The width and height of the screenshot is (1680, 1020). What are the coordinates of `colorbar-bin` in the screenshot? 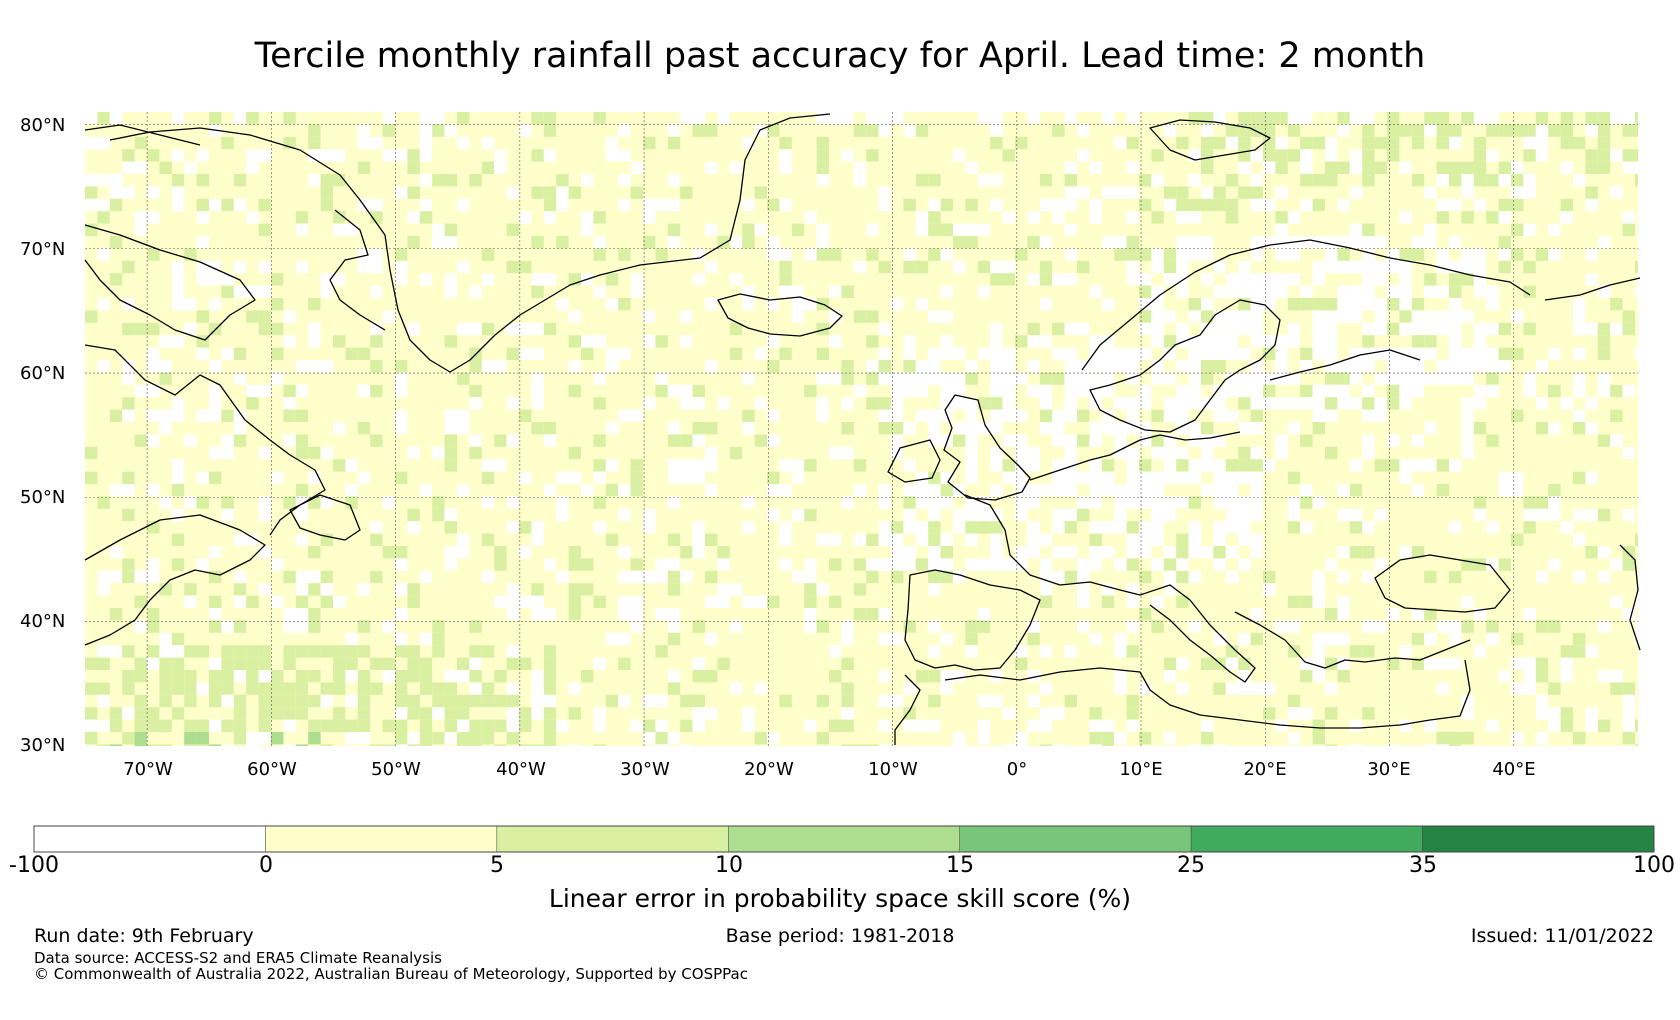 It's located at (844, 839).